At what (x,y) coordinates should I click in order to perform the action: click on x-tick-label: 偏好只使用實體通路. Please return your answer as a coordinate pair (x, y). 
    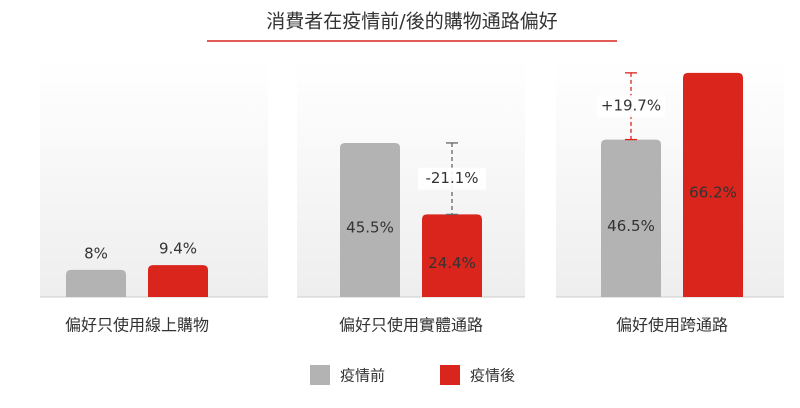
    Looking at the image, I should click on (411, 325).